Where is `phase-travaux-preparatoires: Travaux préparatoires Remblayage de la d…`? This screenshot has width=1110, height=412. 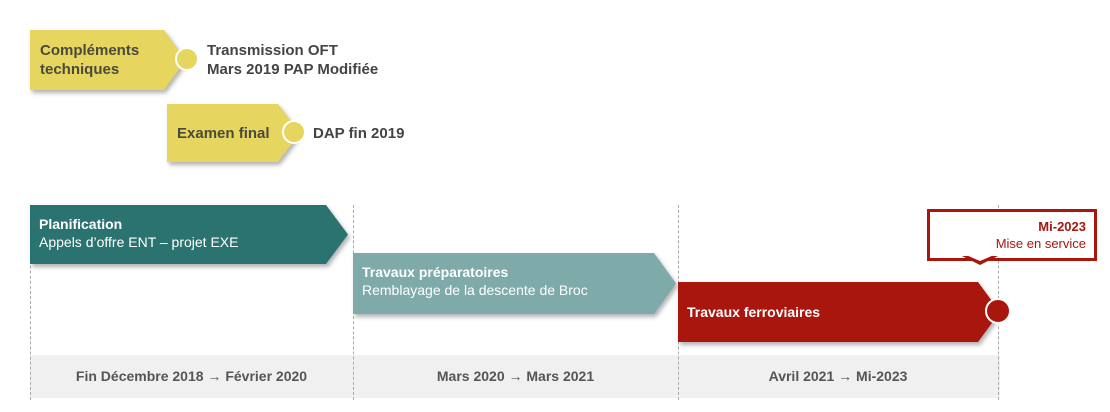
phase-travaux-preparatoires: Travaux préparatoires Remblayage de la d… is located at coordinates (514, 283).